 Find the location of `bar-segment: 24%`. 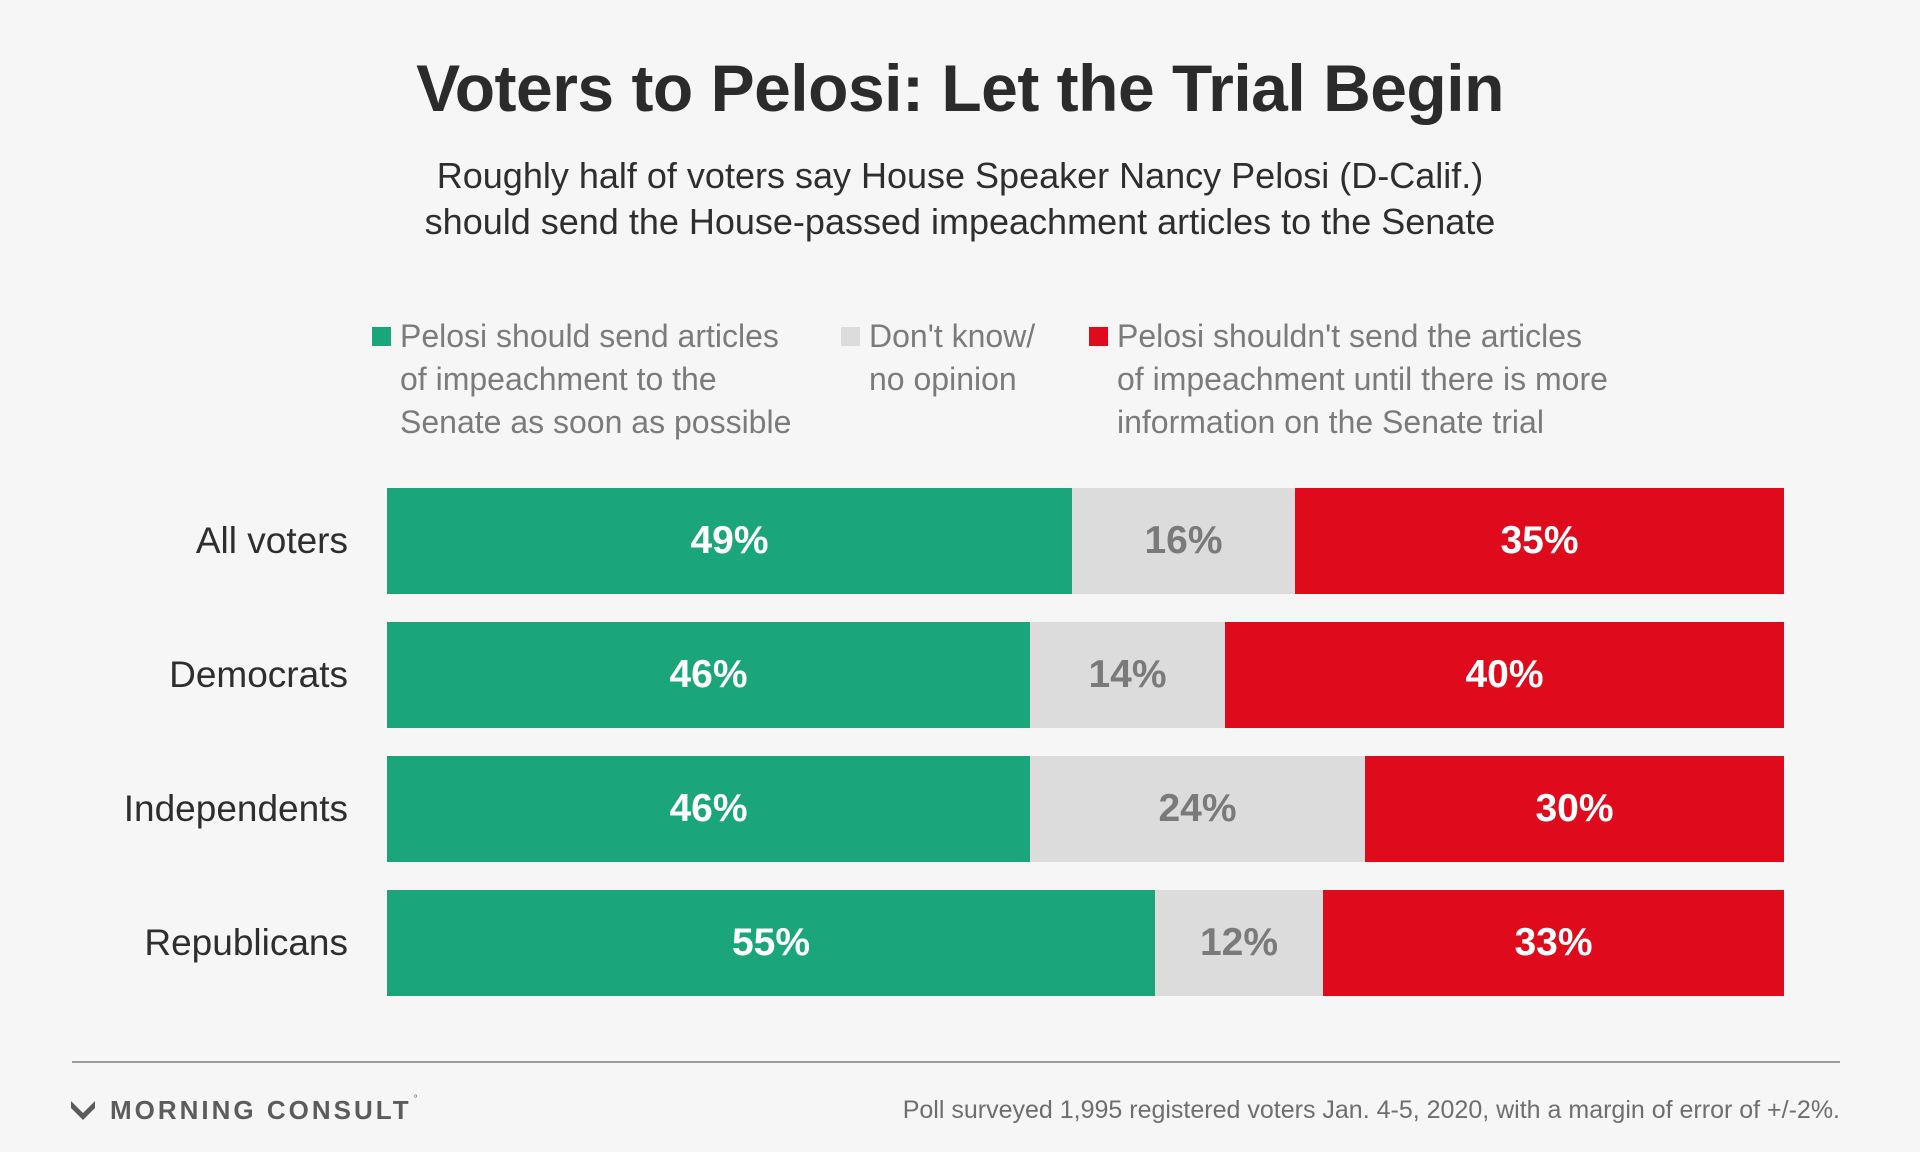

bar-segment: 24% is located at coordinates (1197, 809).